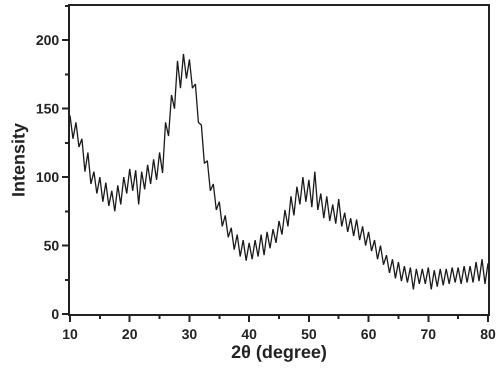 The image size is (500, 376). Describe the element at coordinates (428, 334) in the screenshot. I see `x-tick-label: 70` at that location.